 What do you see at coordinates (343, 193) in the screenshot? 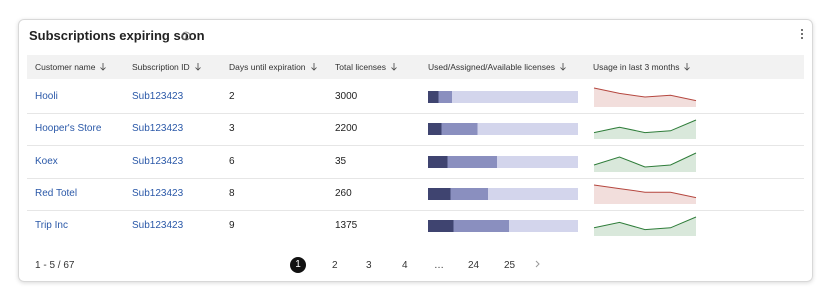
I see `total-cell: 260` at bounding box center [343, 193].